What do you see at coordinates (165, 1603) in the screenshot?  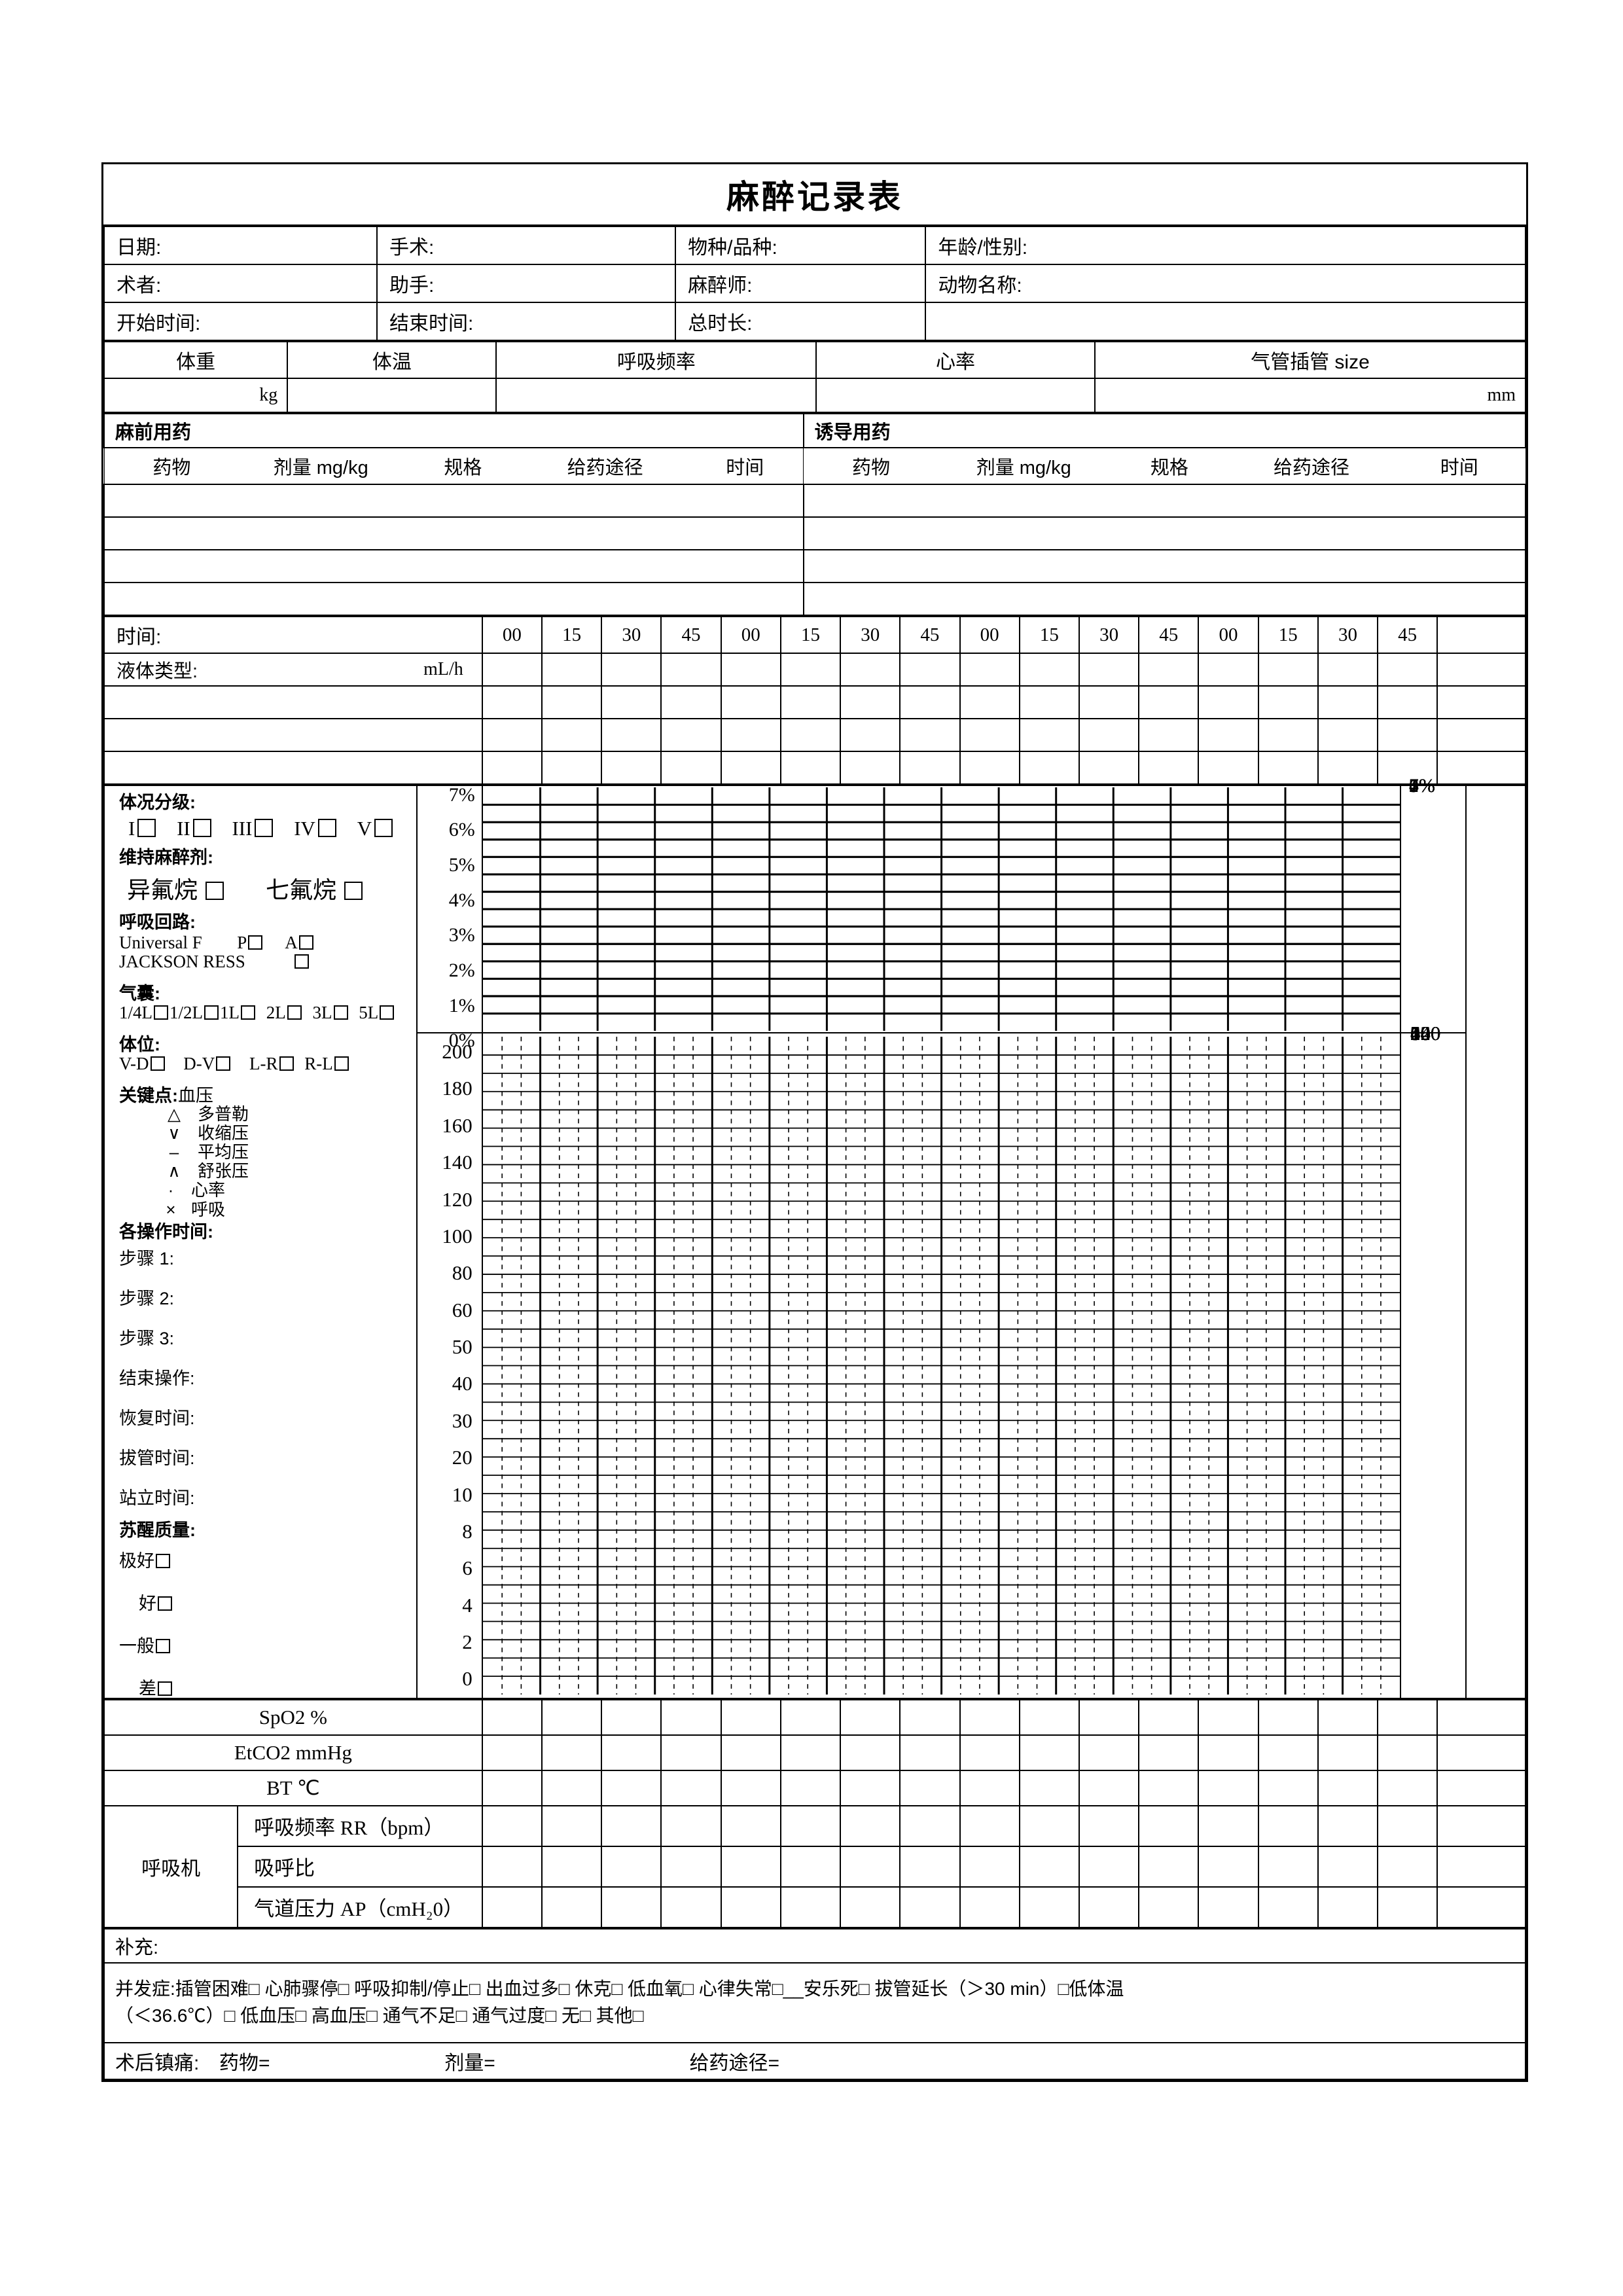 I see `recovery-checkbox-good` at bounding box center [165, 1603].